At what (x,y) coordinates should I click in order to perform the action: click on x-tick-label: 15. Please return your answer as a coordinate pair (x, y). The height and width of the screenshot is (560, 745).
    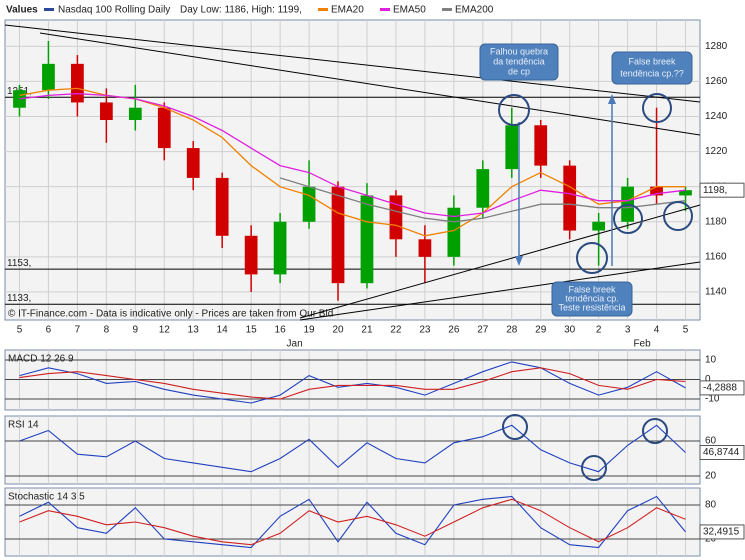
    Looking at the image, I should click on (252, 330).